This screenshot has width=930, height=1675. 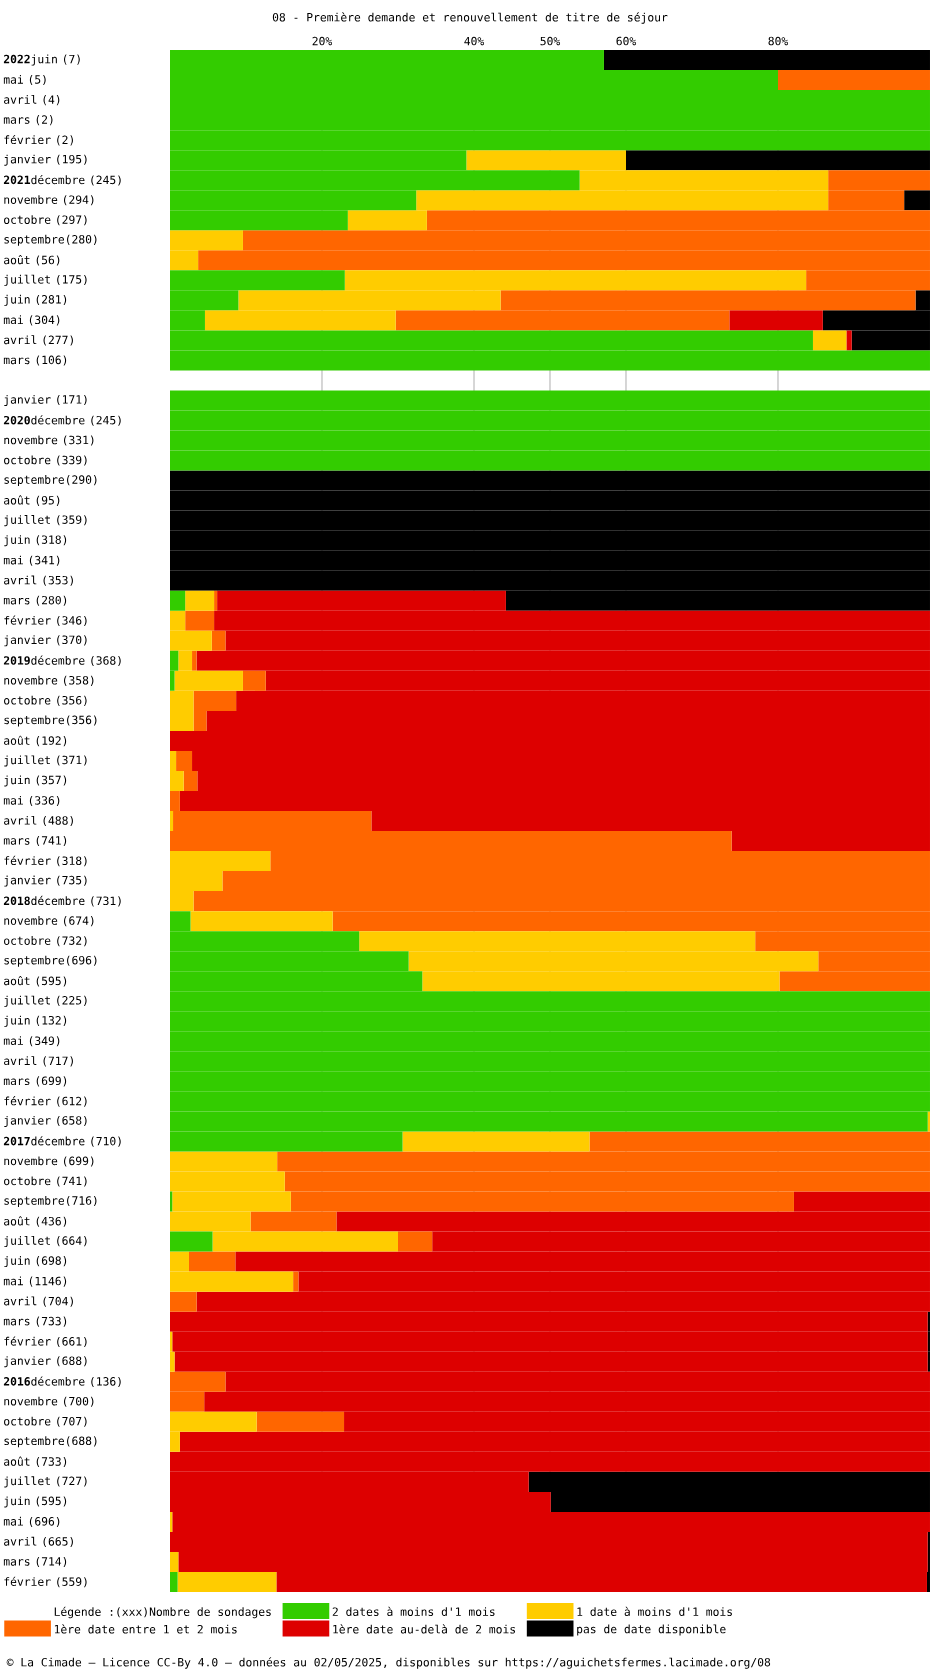 I want to click on y-tick-label: 2018décembre (731), so click(x=62, y=901).